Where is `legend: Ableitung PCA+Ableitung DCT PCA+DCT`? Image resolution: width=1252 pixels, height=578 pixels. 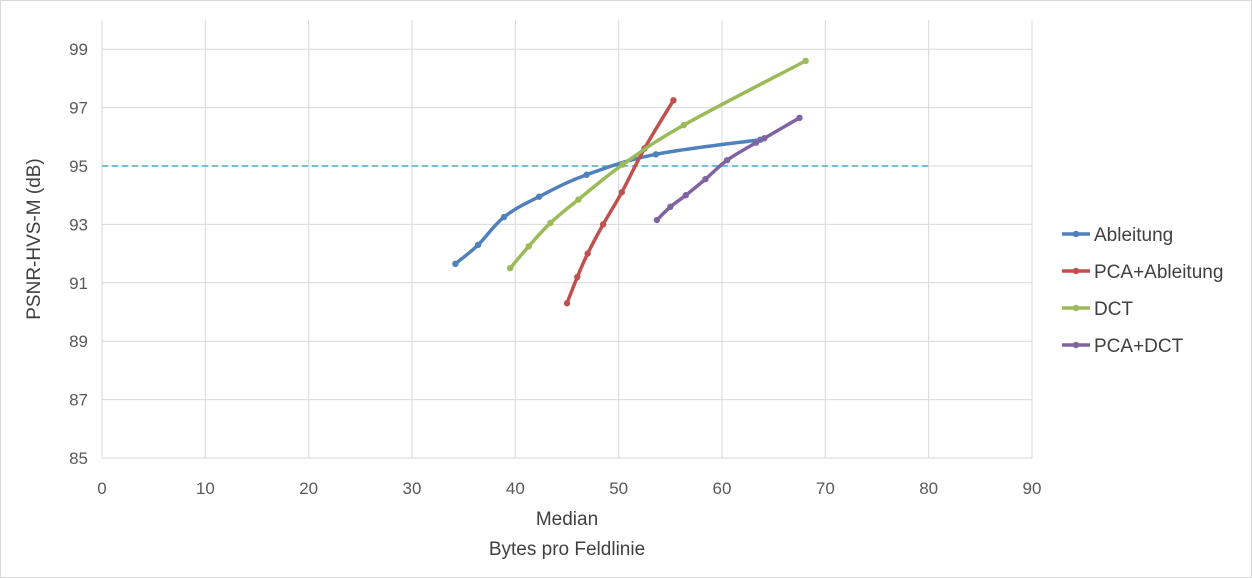
legend: Ableitung PCA+Ableitung DCT PCA+DCT is located at coordinates (1142, 291).